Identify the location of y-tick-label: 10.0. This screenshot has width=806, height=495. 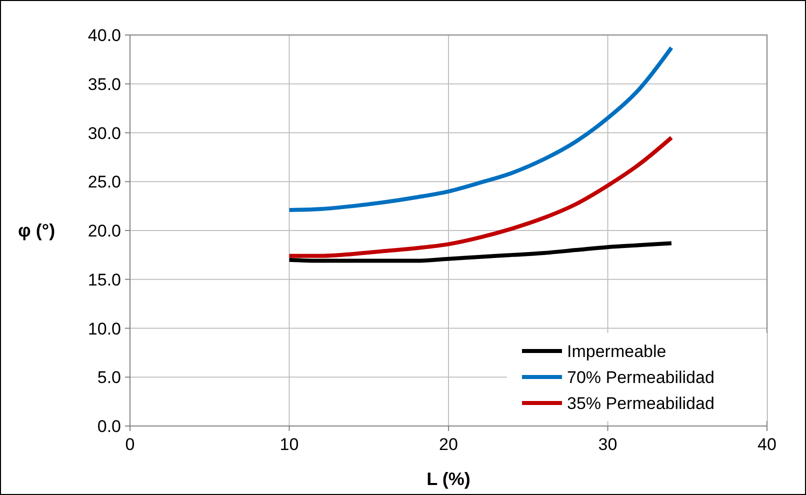
(104, 328).